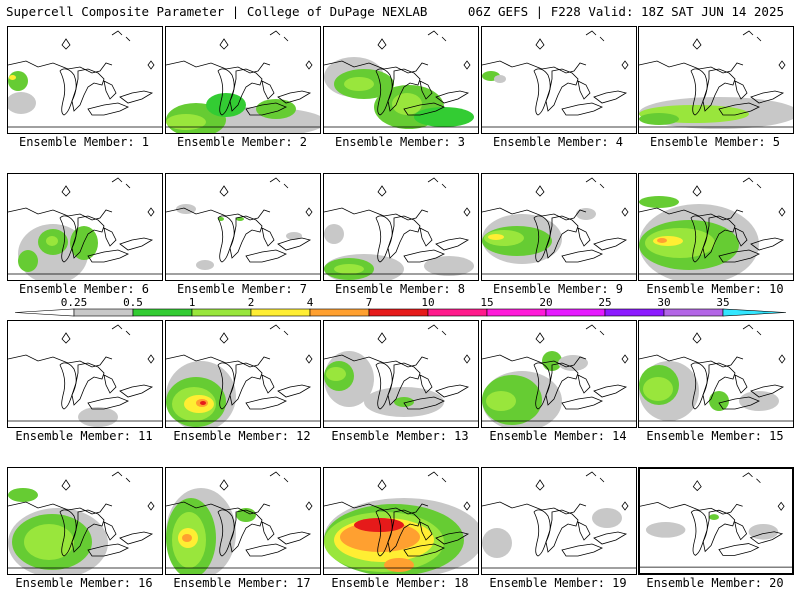 Image resolution: width=800 pixels, height=600 pixels. I want to click on member-label-2: Ensemble Member: 2, so click(242, 142).